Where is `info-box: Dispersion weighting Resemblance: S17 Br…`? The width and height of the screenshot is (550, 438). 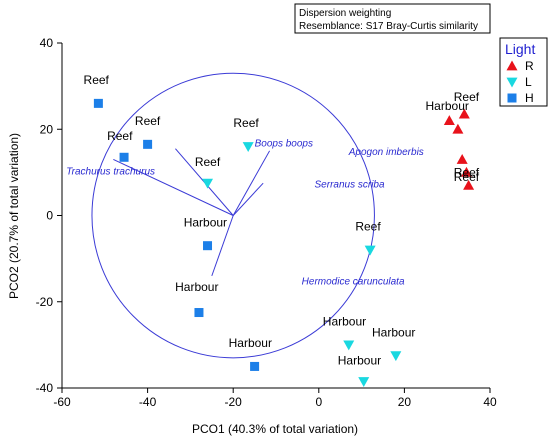
info-box: Dispersion weighting Resemblance: S17 Br… is located at coordinates (392, 18).